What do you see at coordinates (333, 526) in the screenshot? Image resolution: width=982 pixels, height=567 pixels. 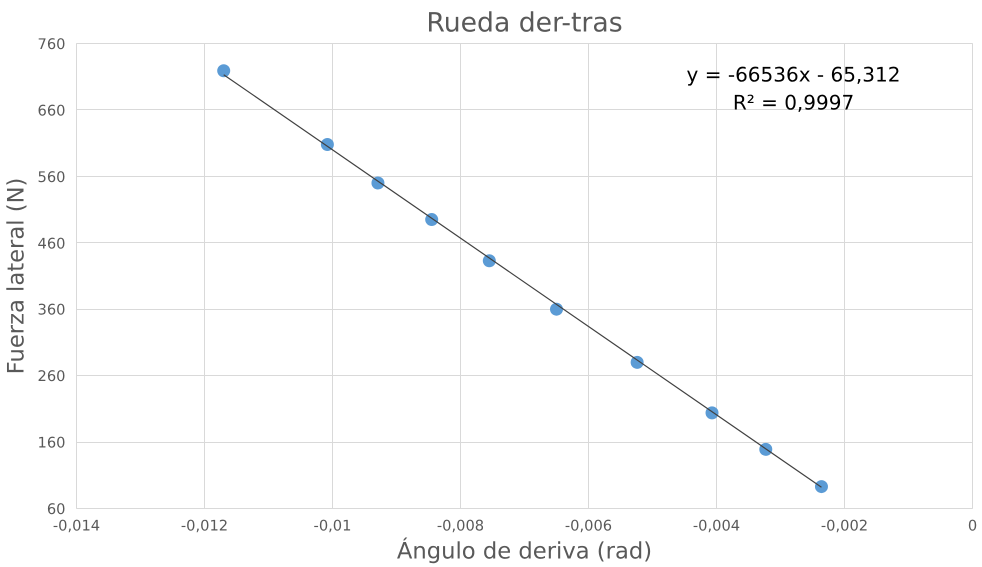 I see `x-tick-label: -0,01` at bounding box center [333, 526].